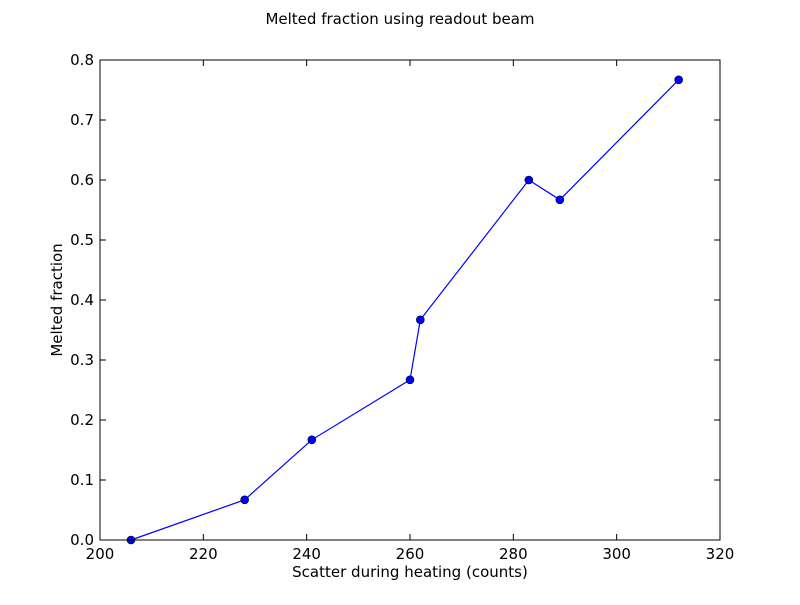  I want to click on y-tick-label: 0.0, so click(82, 540).